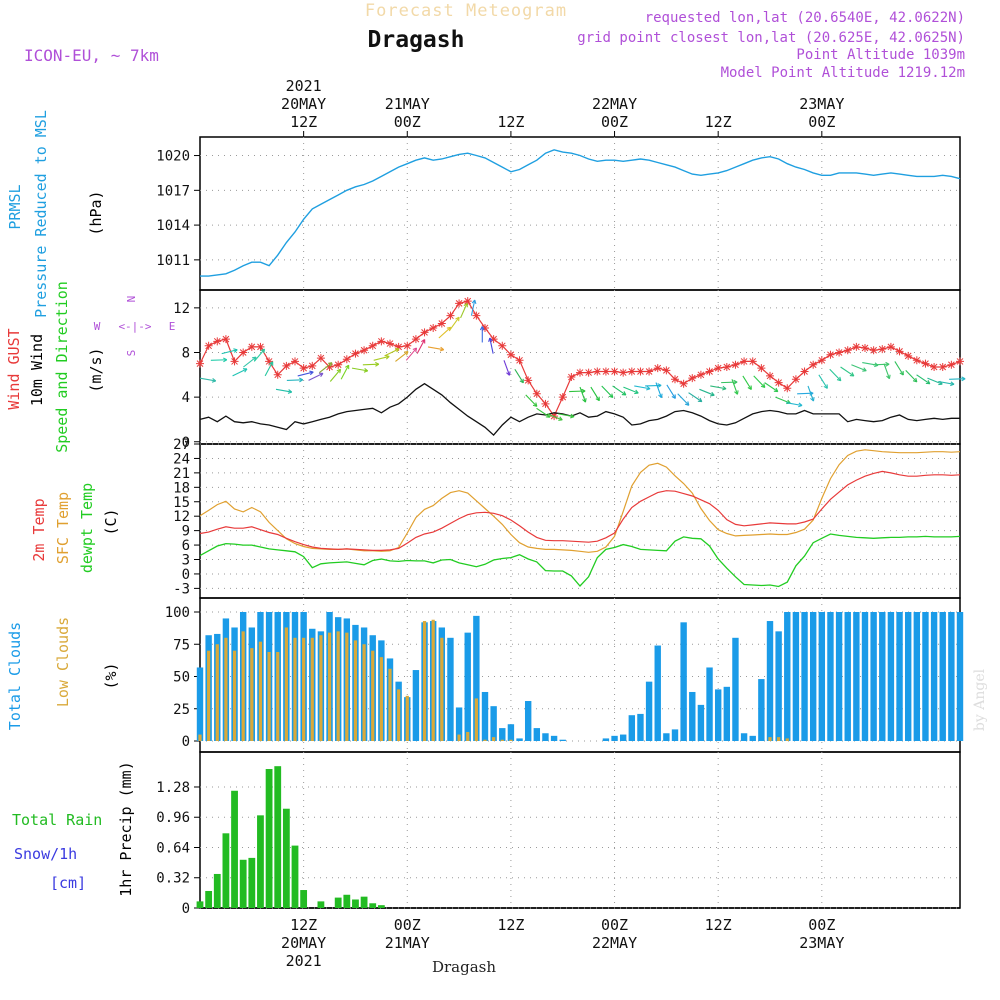 This screenshot has width=1000, height=1000. Describe the element at coordinates (580, 511) in the screenshot. I see `t2m-line` at that location.